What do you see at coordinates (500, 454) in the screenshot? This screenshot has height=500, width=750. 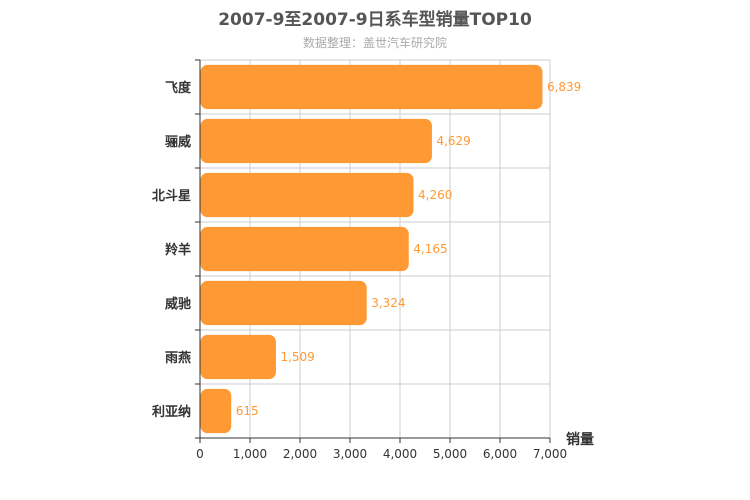 I see `x-tick-label: 6,000` at bounding box center [500, 454].